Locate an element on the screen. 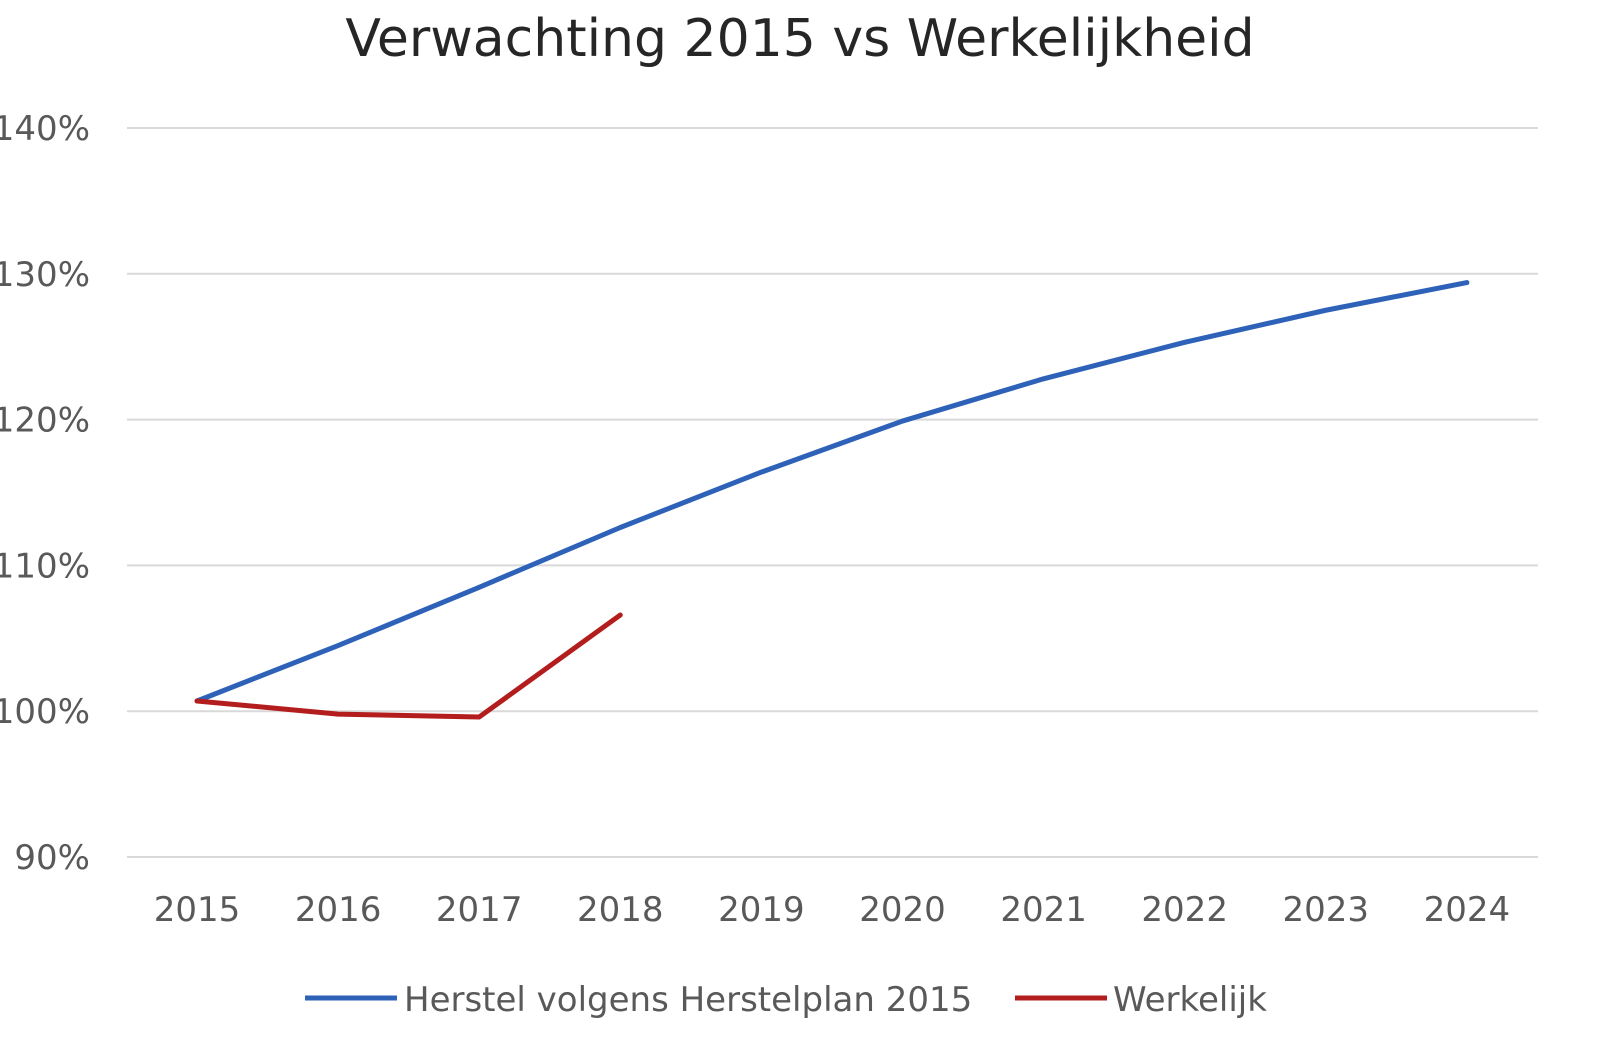  x-tick-label: 2016 is located at coordinates (338, 910).